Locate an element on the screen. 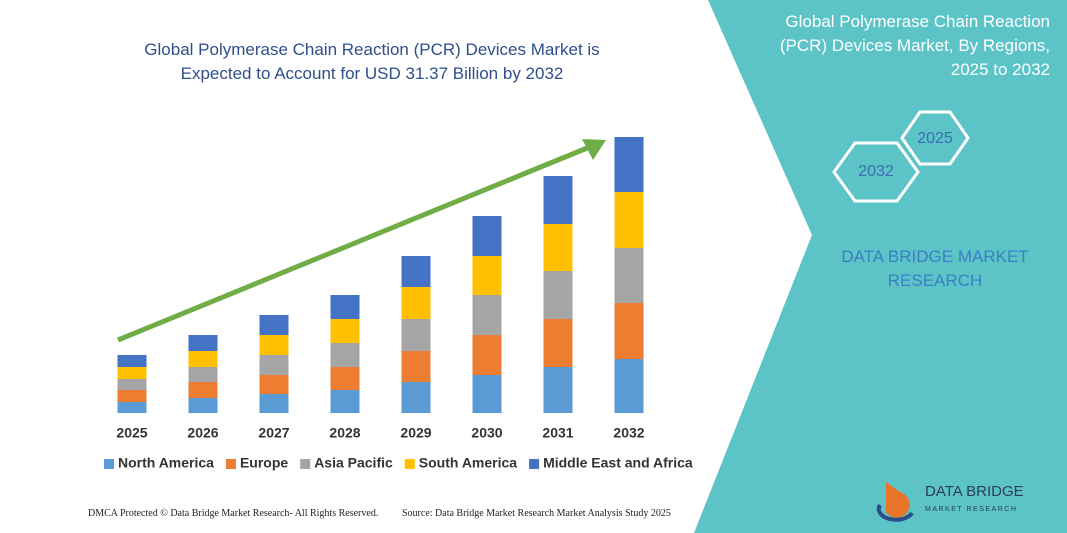  hex-label: 2032 is located at coordinates (876, 171).